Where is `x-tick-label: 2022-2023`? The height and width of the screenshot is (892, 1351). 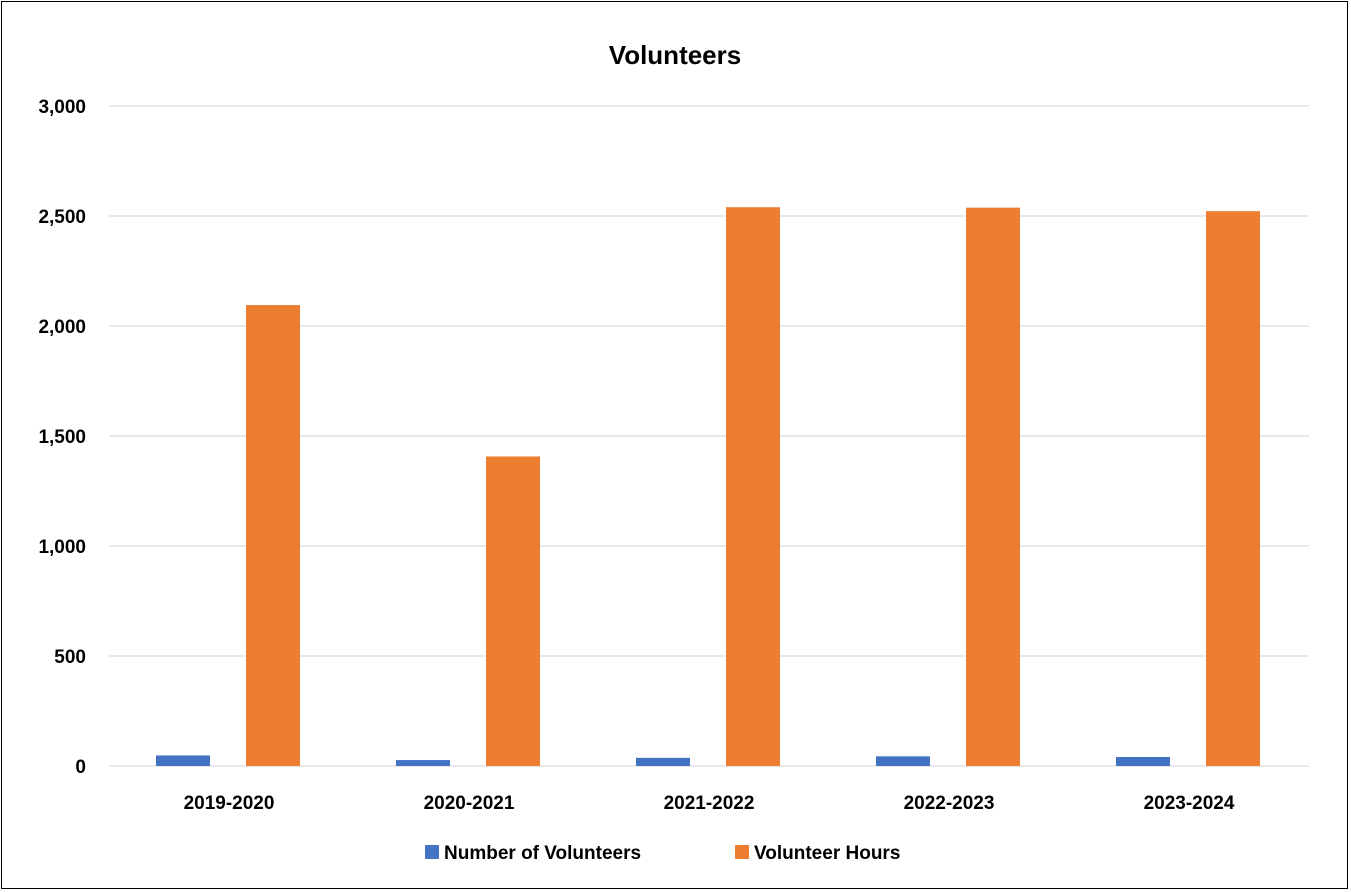
x-tick-label: 2022-2023 is located at coordinates (949, 803).